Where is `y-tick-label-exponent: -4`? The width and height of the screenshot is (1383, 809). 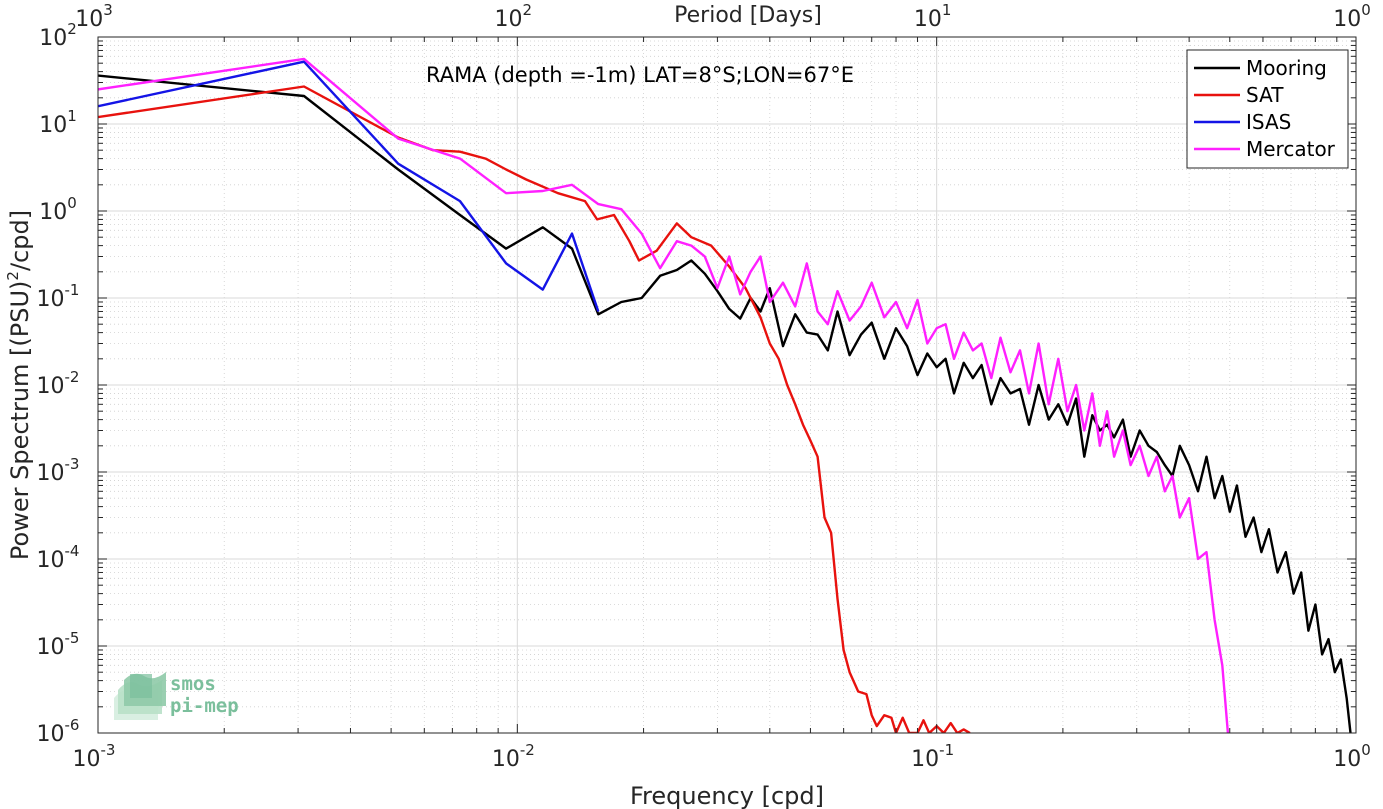
y-tick-label-exponent: -4 is located at coordinates (72, 551).